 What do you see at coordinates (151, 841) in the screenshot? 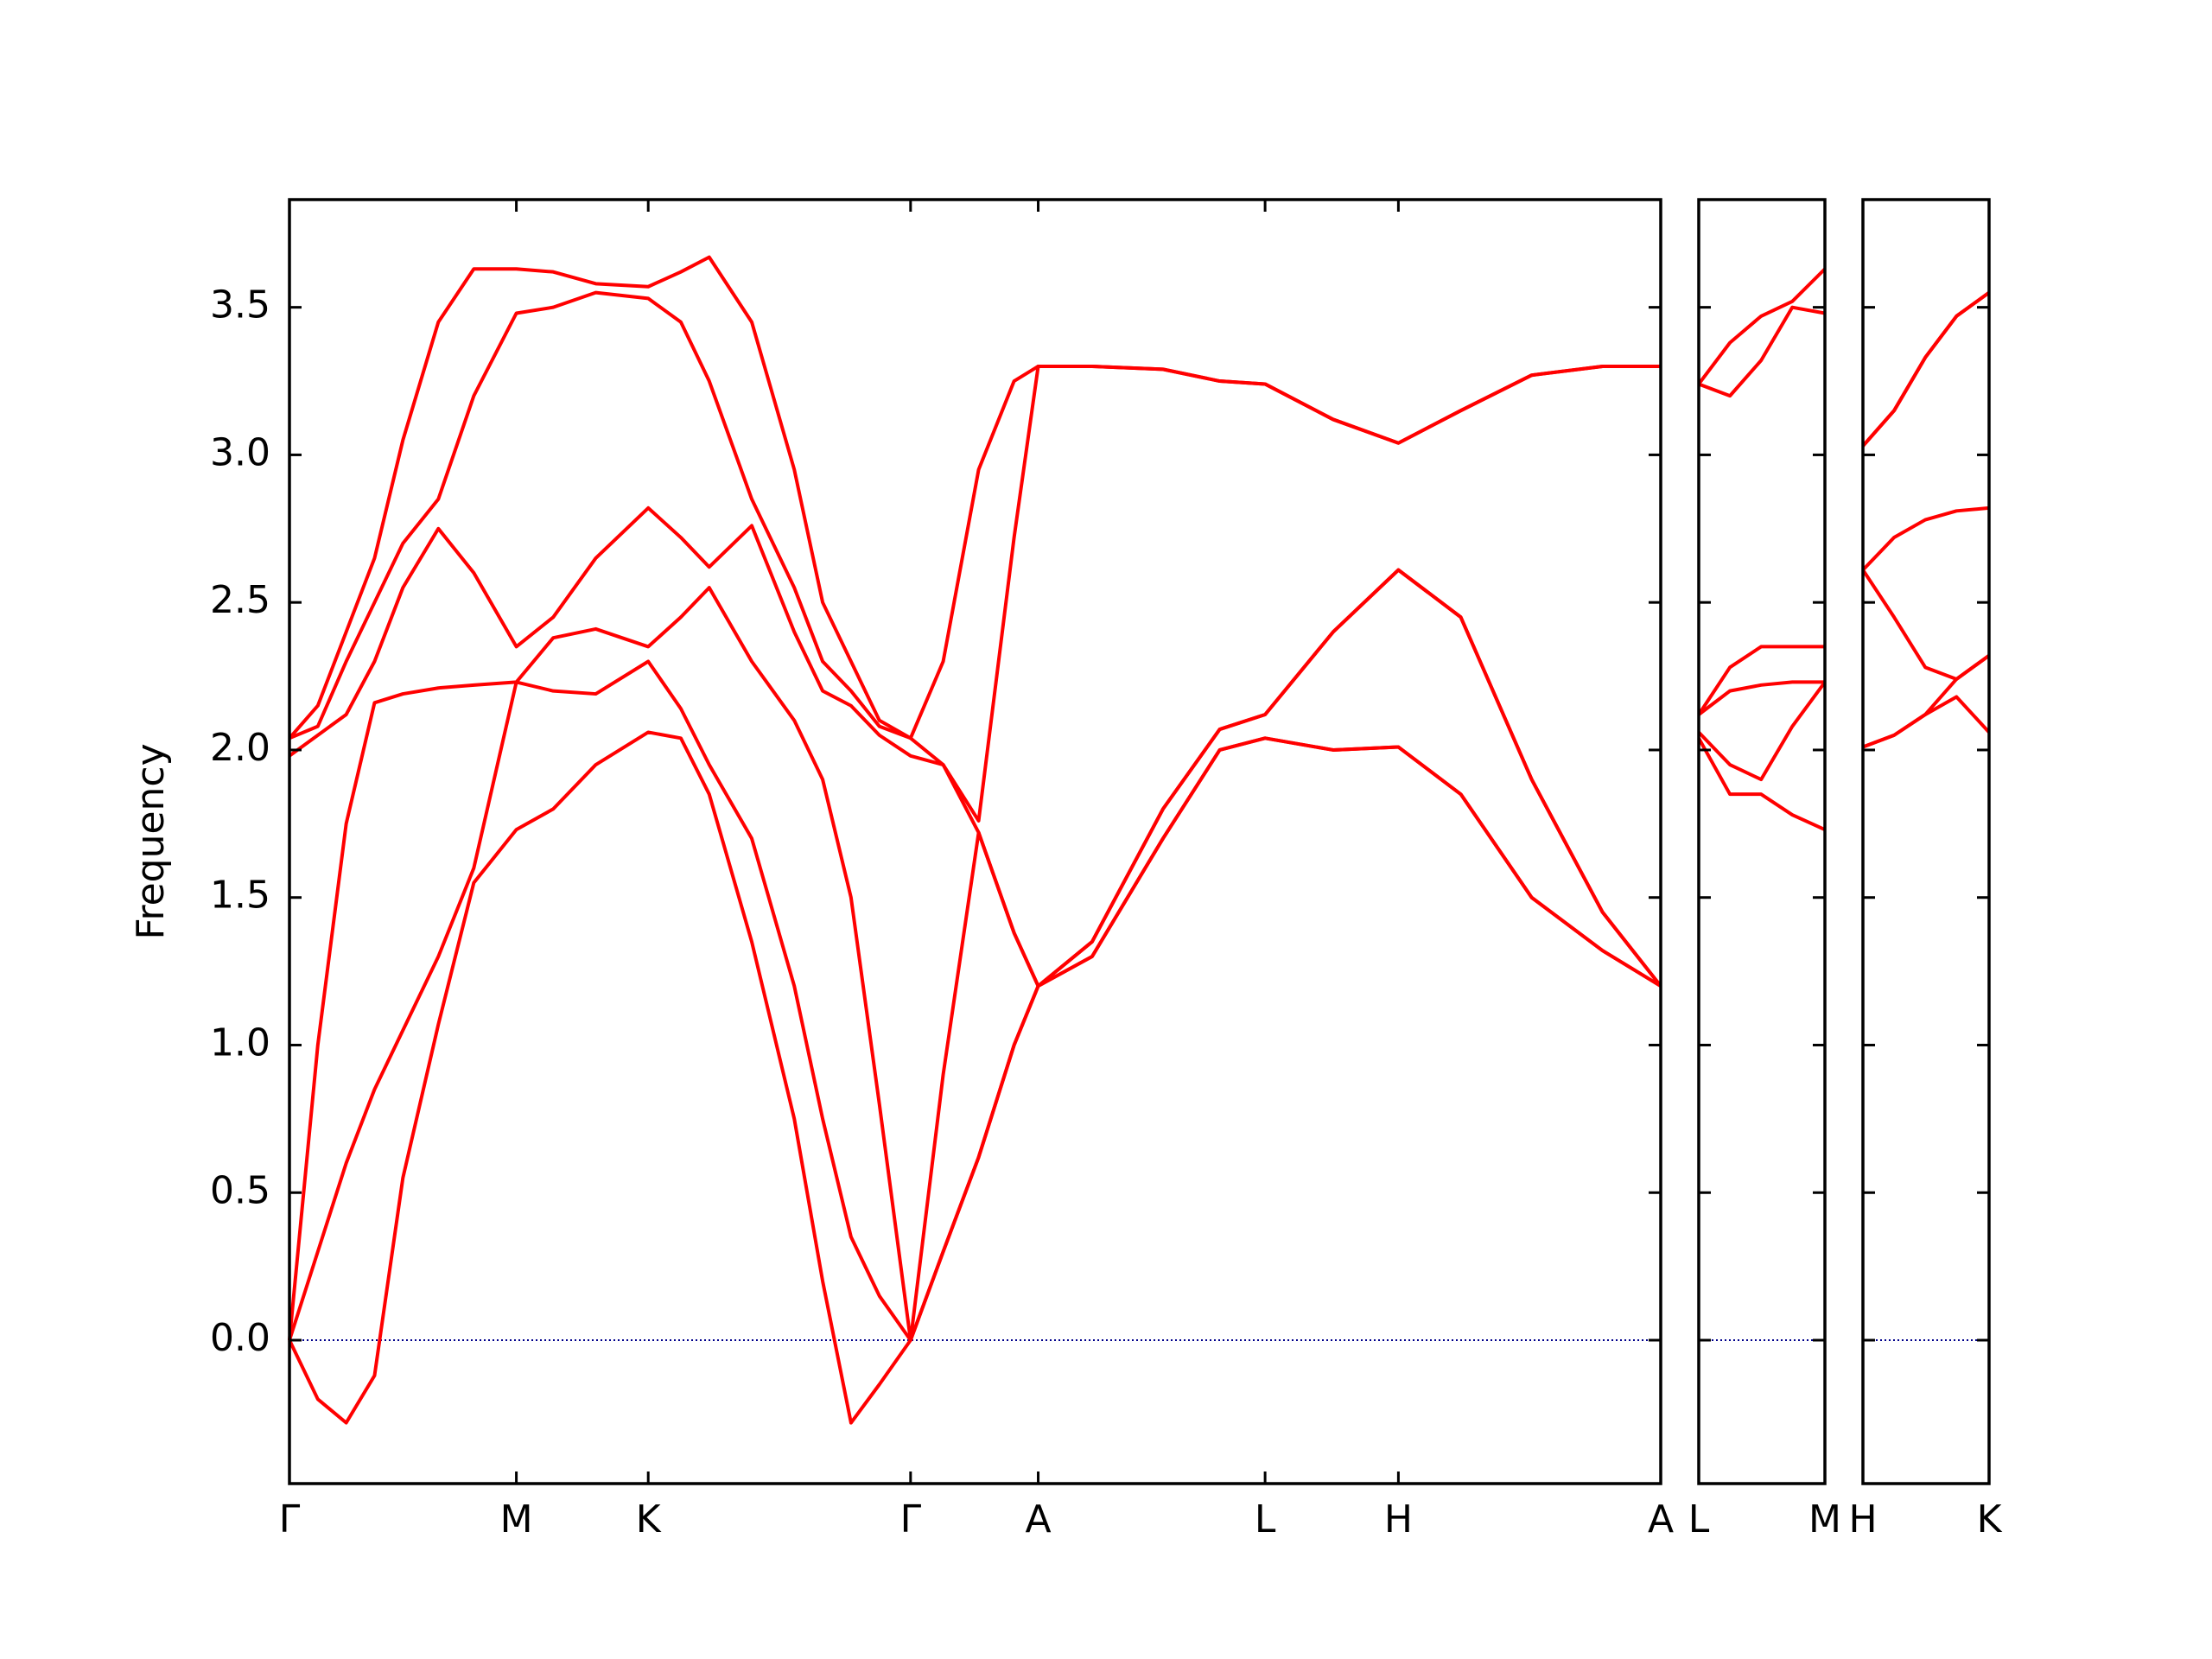
I see `y-axis-label: Frequency` at bounding box center [151, 841].